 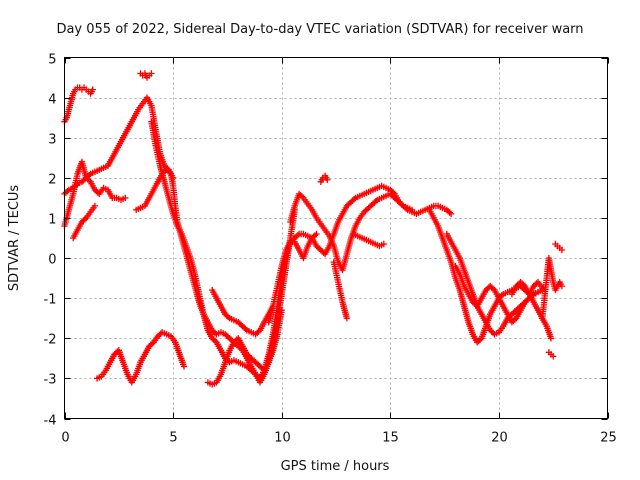 I want to click on x-tick-label: 25, so click(x=608, y=438).